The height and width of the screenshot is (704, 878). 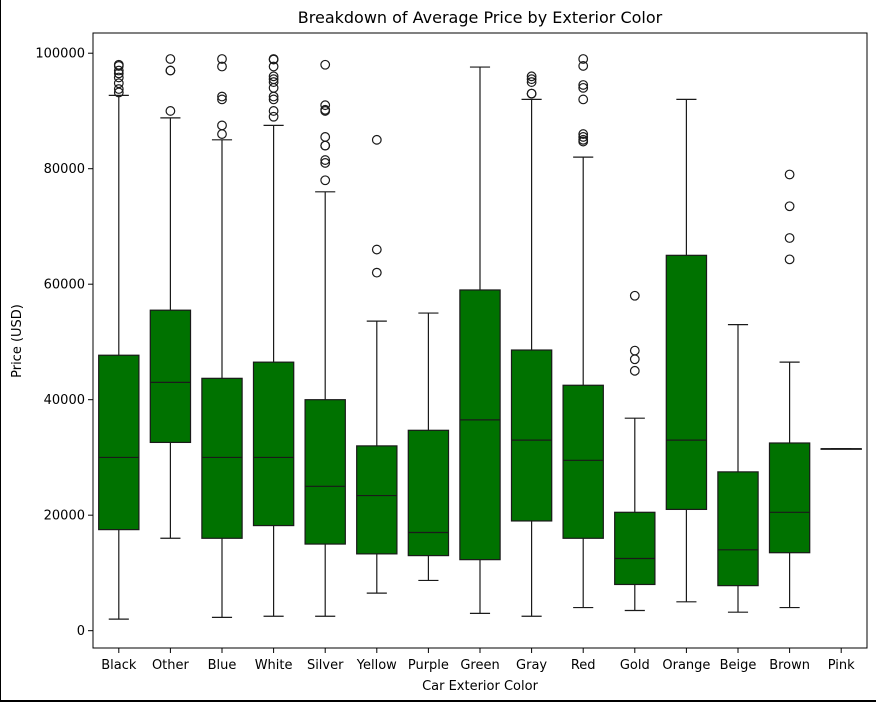 What do you see at coordinates (274, 665) in the screenshot?
I see `x-tick-label: White` at bounding box center [274, 665].